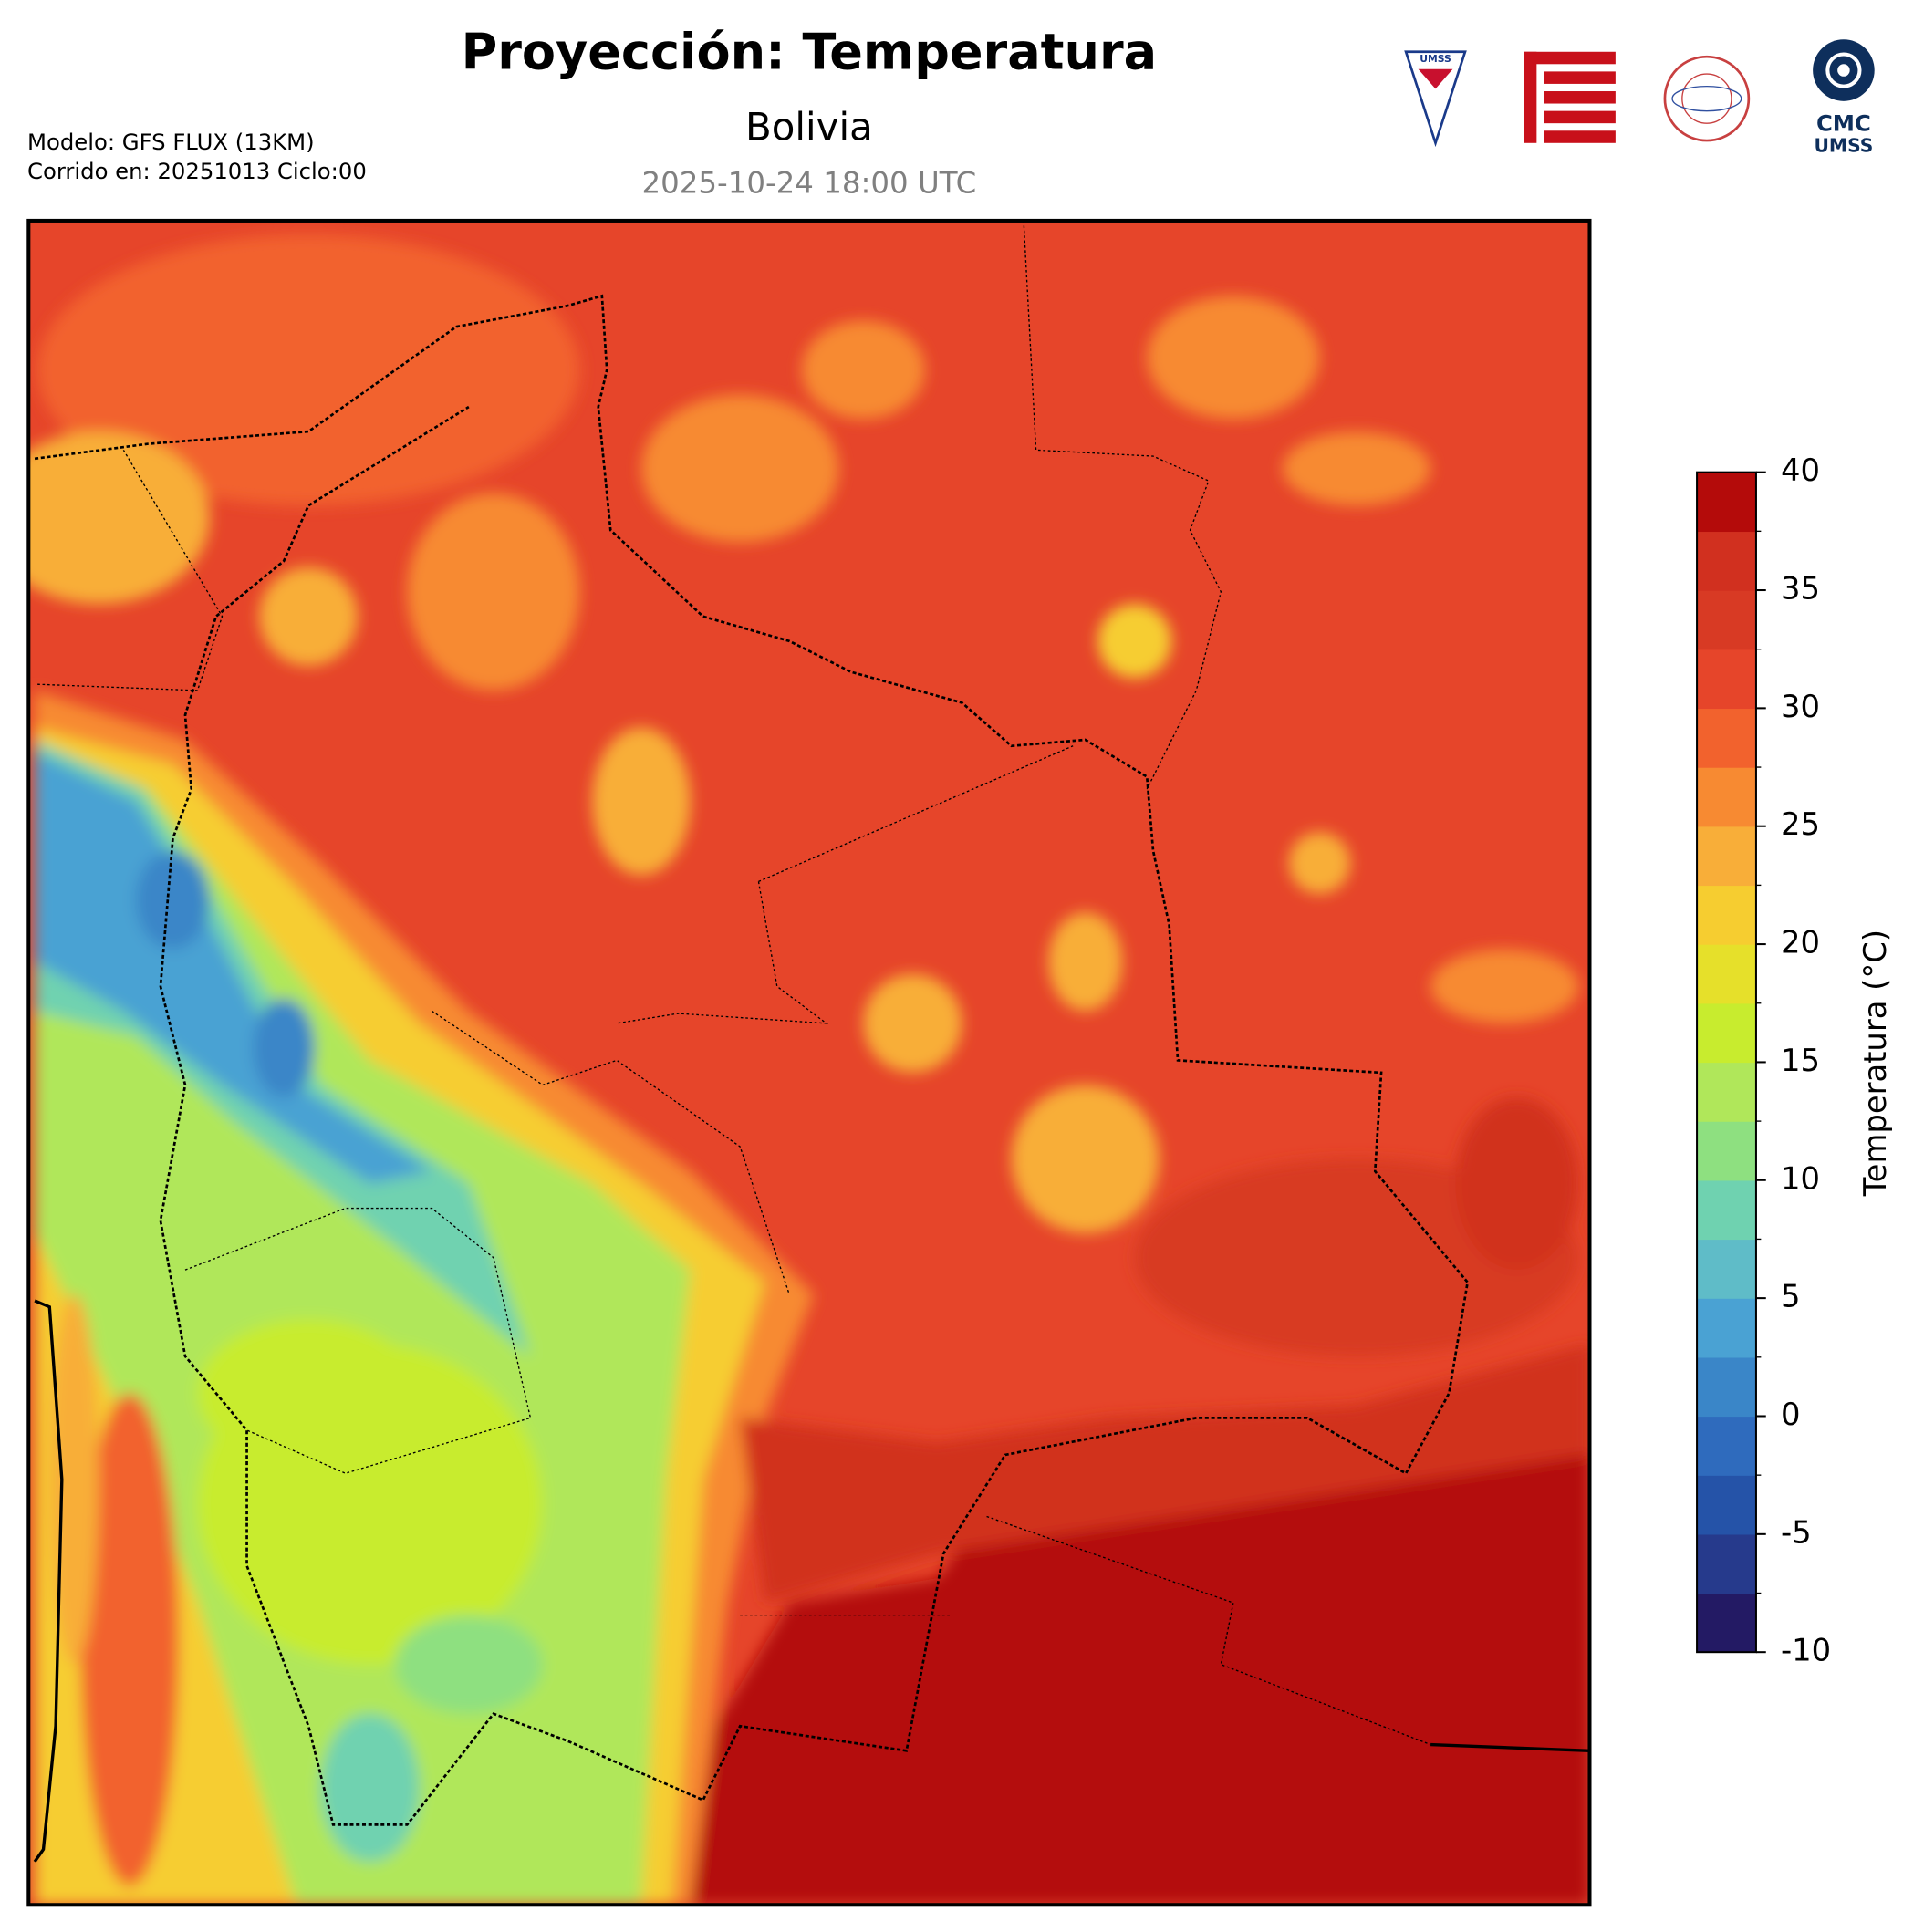  I want to click on tick-label: 35, so click(1800, 589).